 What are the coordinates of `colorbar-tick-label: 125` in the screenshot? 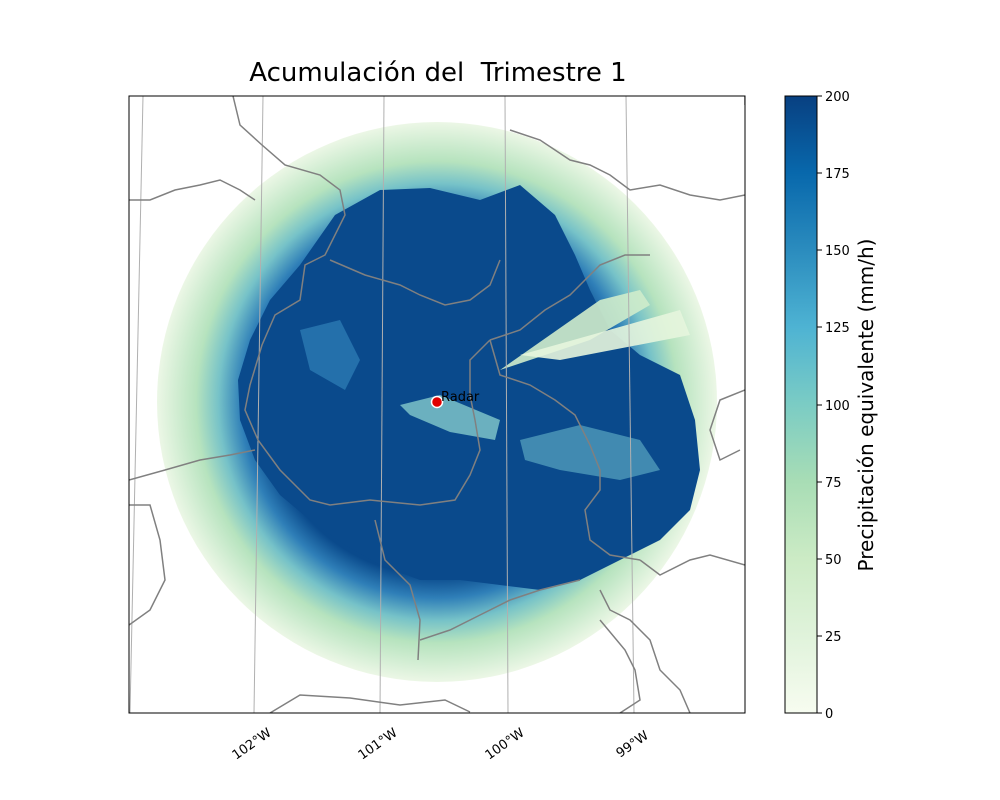 It's located at (837, 328).